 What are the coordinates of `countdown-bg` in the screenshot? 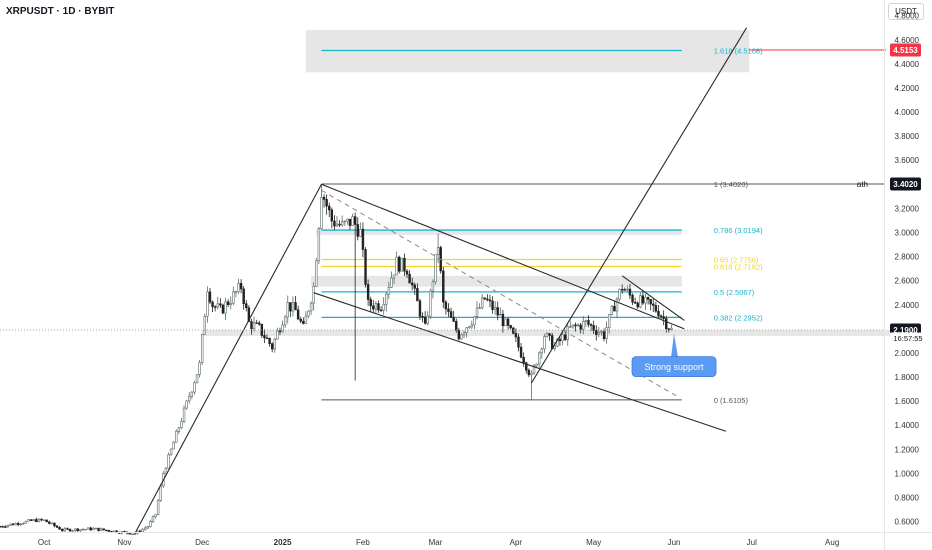 It's located at (908, 338).